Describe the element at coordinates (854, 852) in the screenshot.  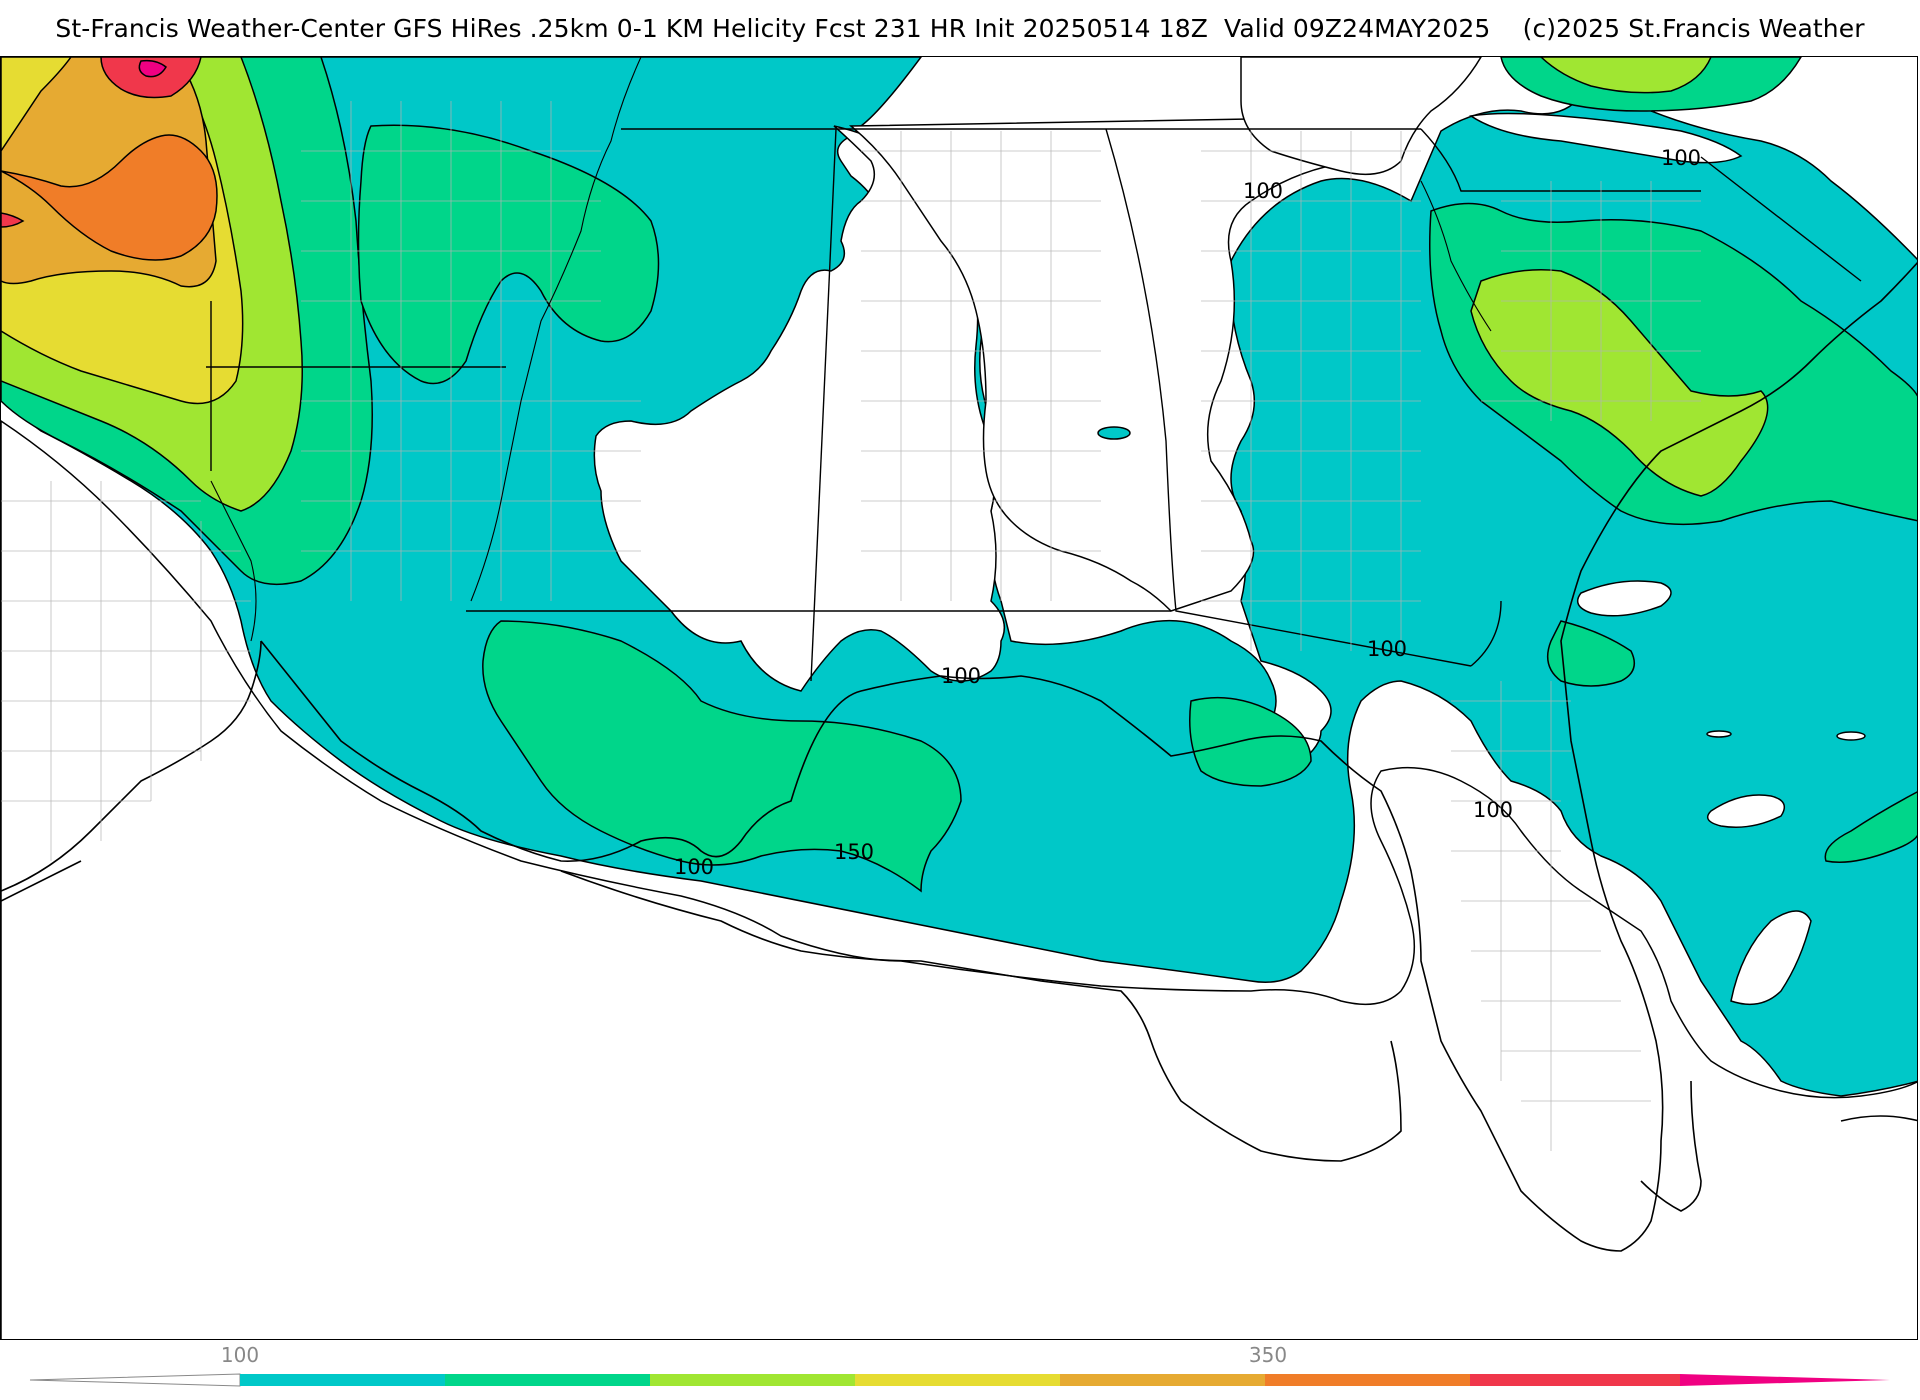
I see `label-150-louisiana: 150` at that location.